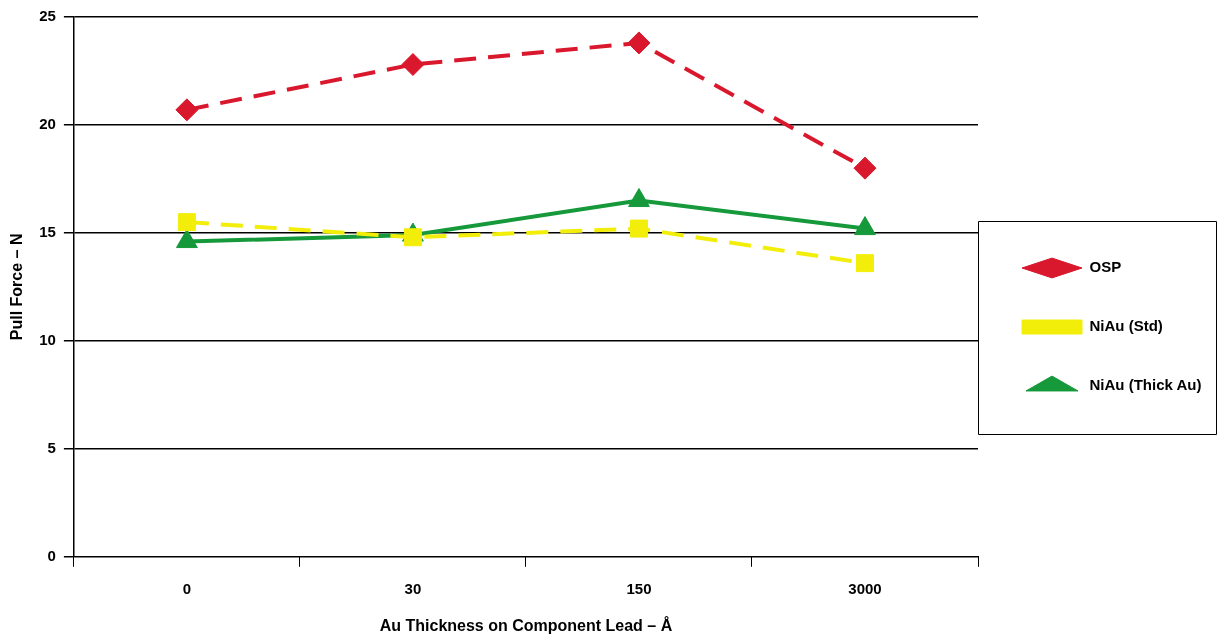 The height and width of the screenshot is (642, 1218). What do you see at coordinates (413, 588) in the screenshot?
I see `x-tick-label: 30` at bounding box center [413, 588].